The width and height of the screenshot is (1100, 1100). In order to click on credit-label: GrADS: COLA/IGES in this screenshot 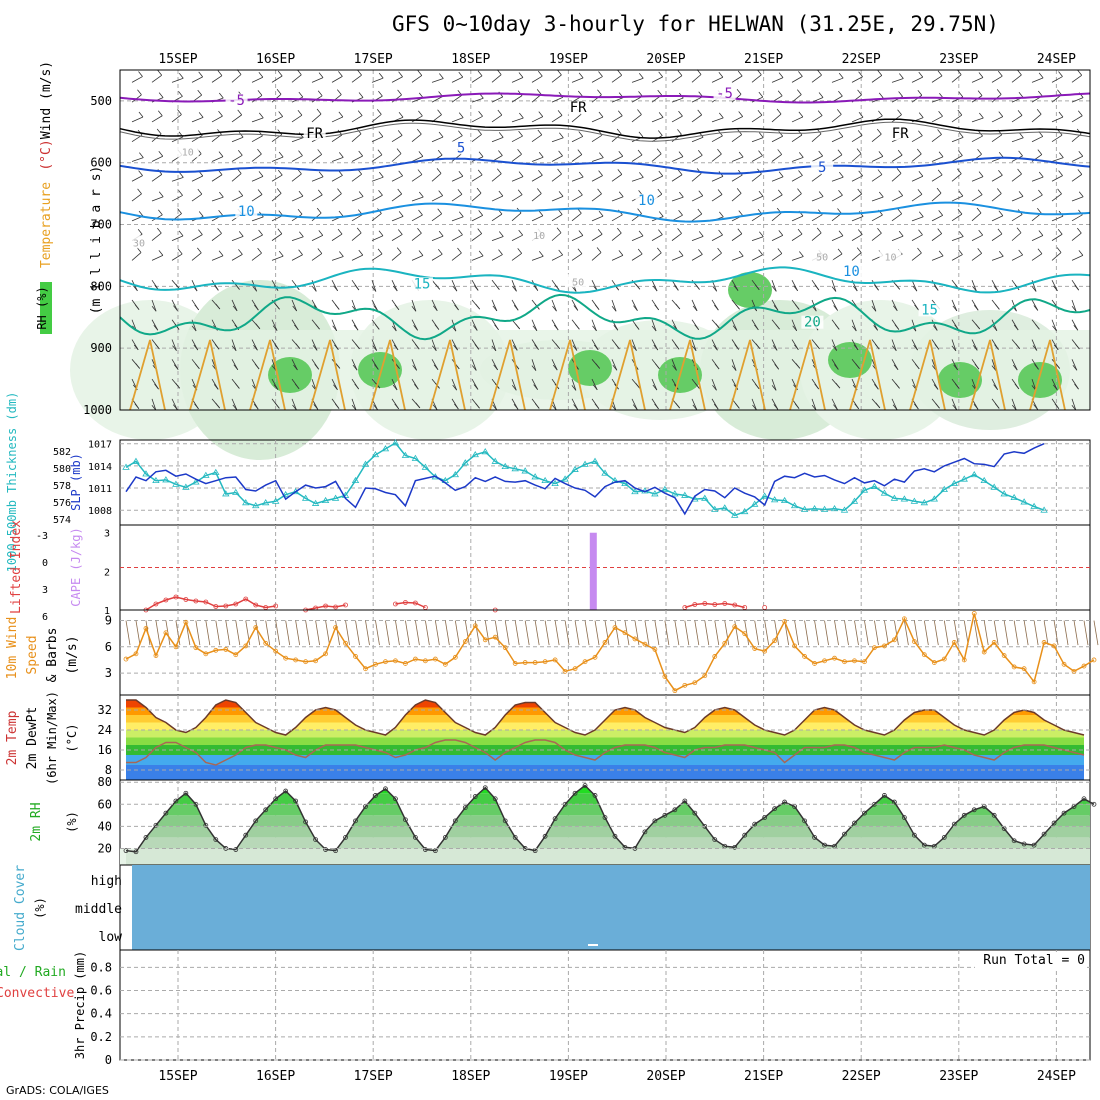, I will do `click(57, 1090)`.